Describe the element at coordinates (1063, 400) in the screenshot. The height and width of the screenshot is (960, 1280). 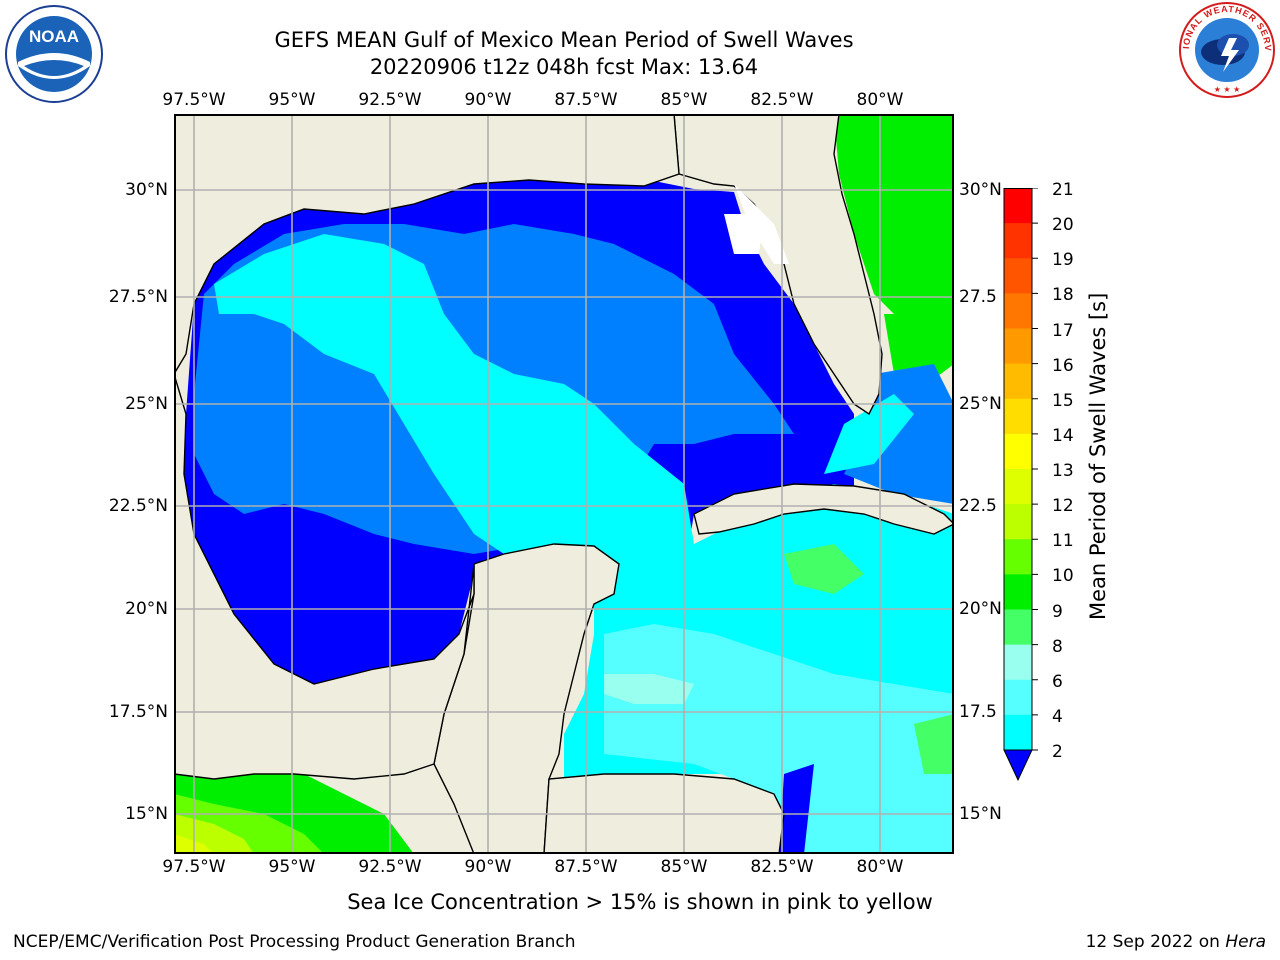
I see `colorbar-tick-label: 15` at that location.